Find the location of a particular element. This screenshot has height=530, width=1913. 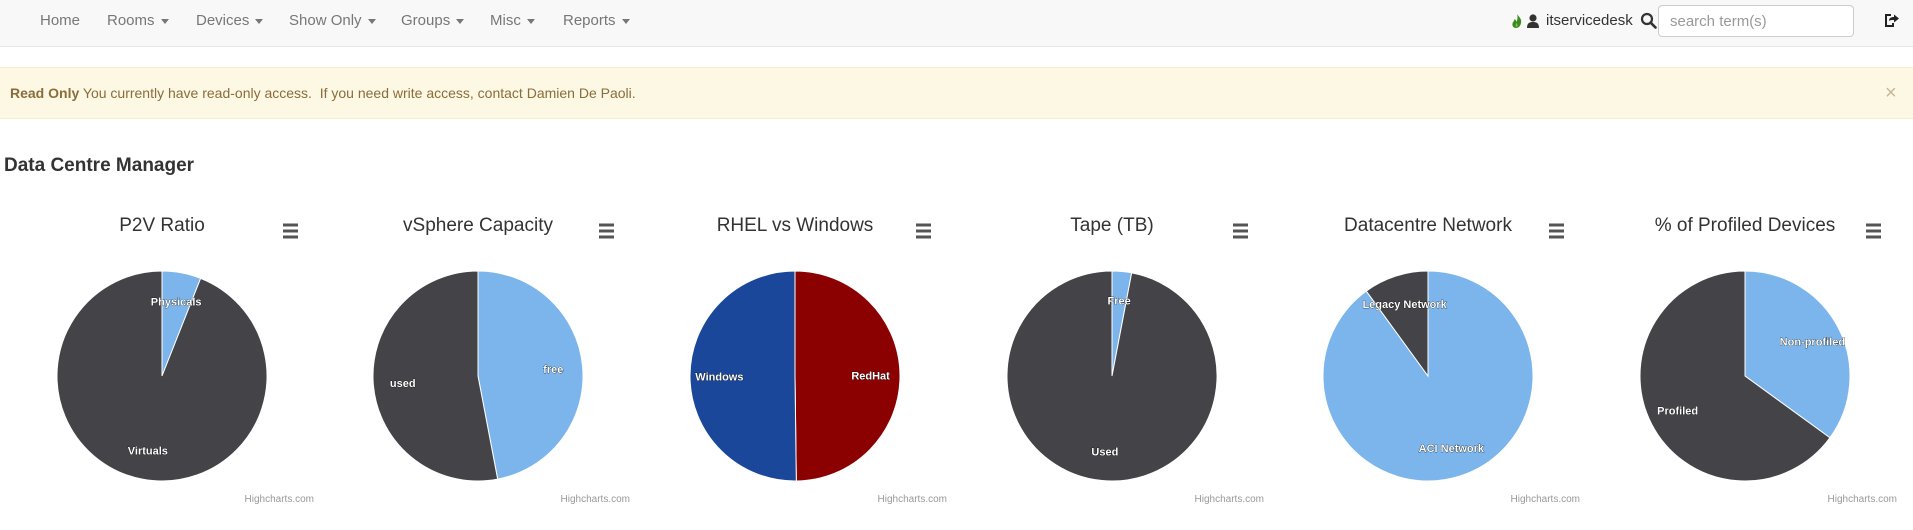

chart-title: RHEL vs Windows is located at coordinates (795, 225).